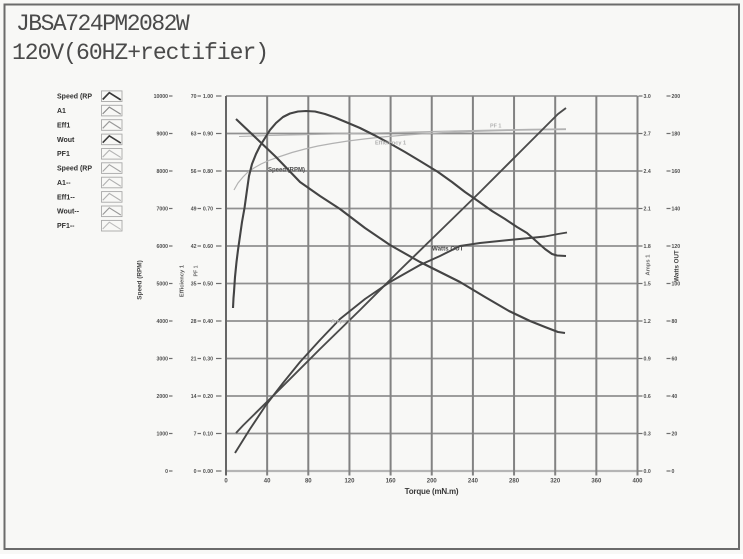 The image size is (743, 559). Describe the element at coordinates (194, 247) in the screenshot. I see `svg-text: 42` at that location.